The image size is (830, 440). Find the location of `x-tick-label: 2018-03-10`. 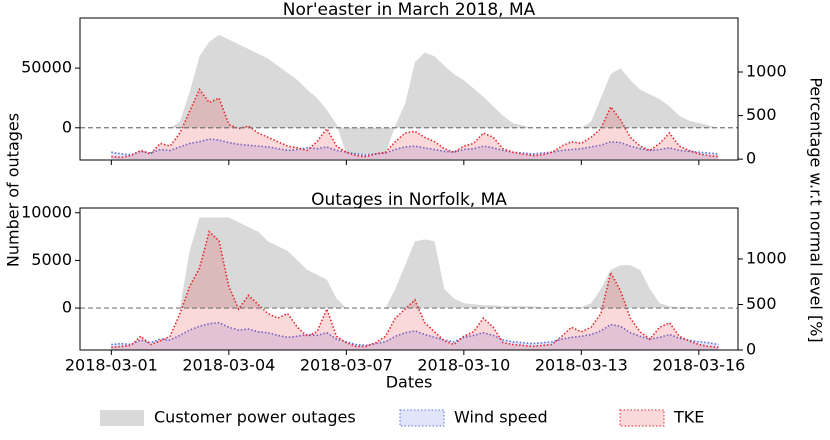

x-tick-label: 2018-03-10 is located at coordinates (463, 365).